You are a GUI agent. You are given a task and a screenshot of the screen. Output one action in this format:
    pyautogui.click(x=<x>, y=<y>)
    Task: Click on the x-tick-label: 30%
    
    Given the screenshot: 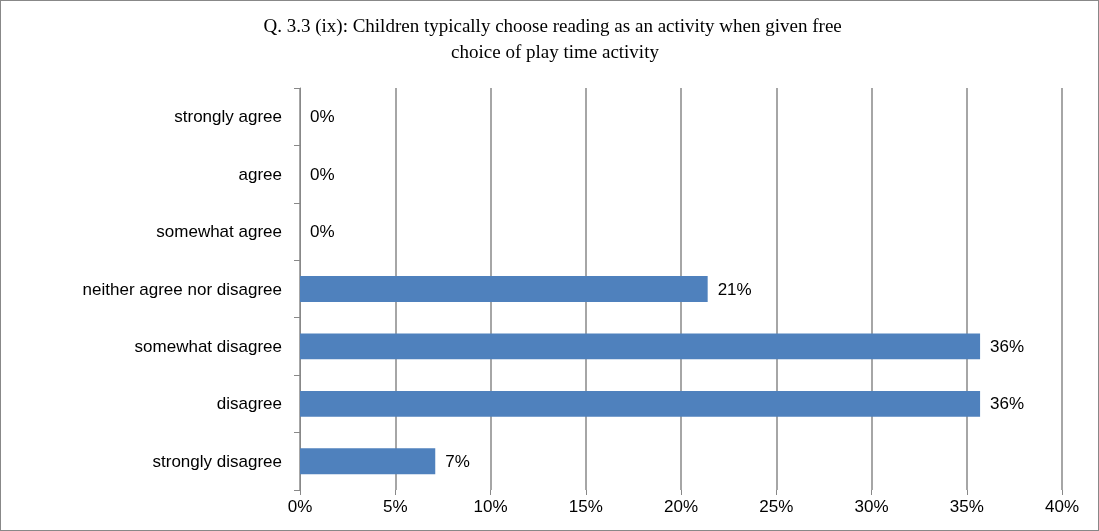 What is the action you would take?
    pyautogui.click(x=871, y=506)
    